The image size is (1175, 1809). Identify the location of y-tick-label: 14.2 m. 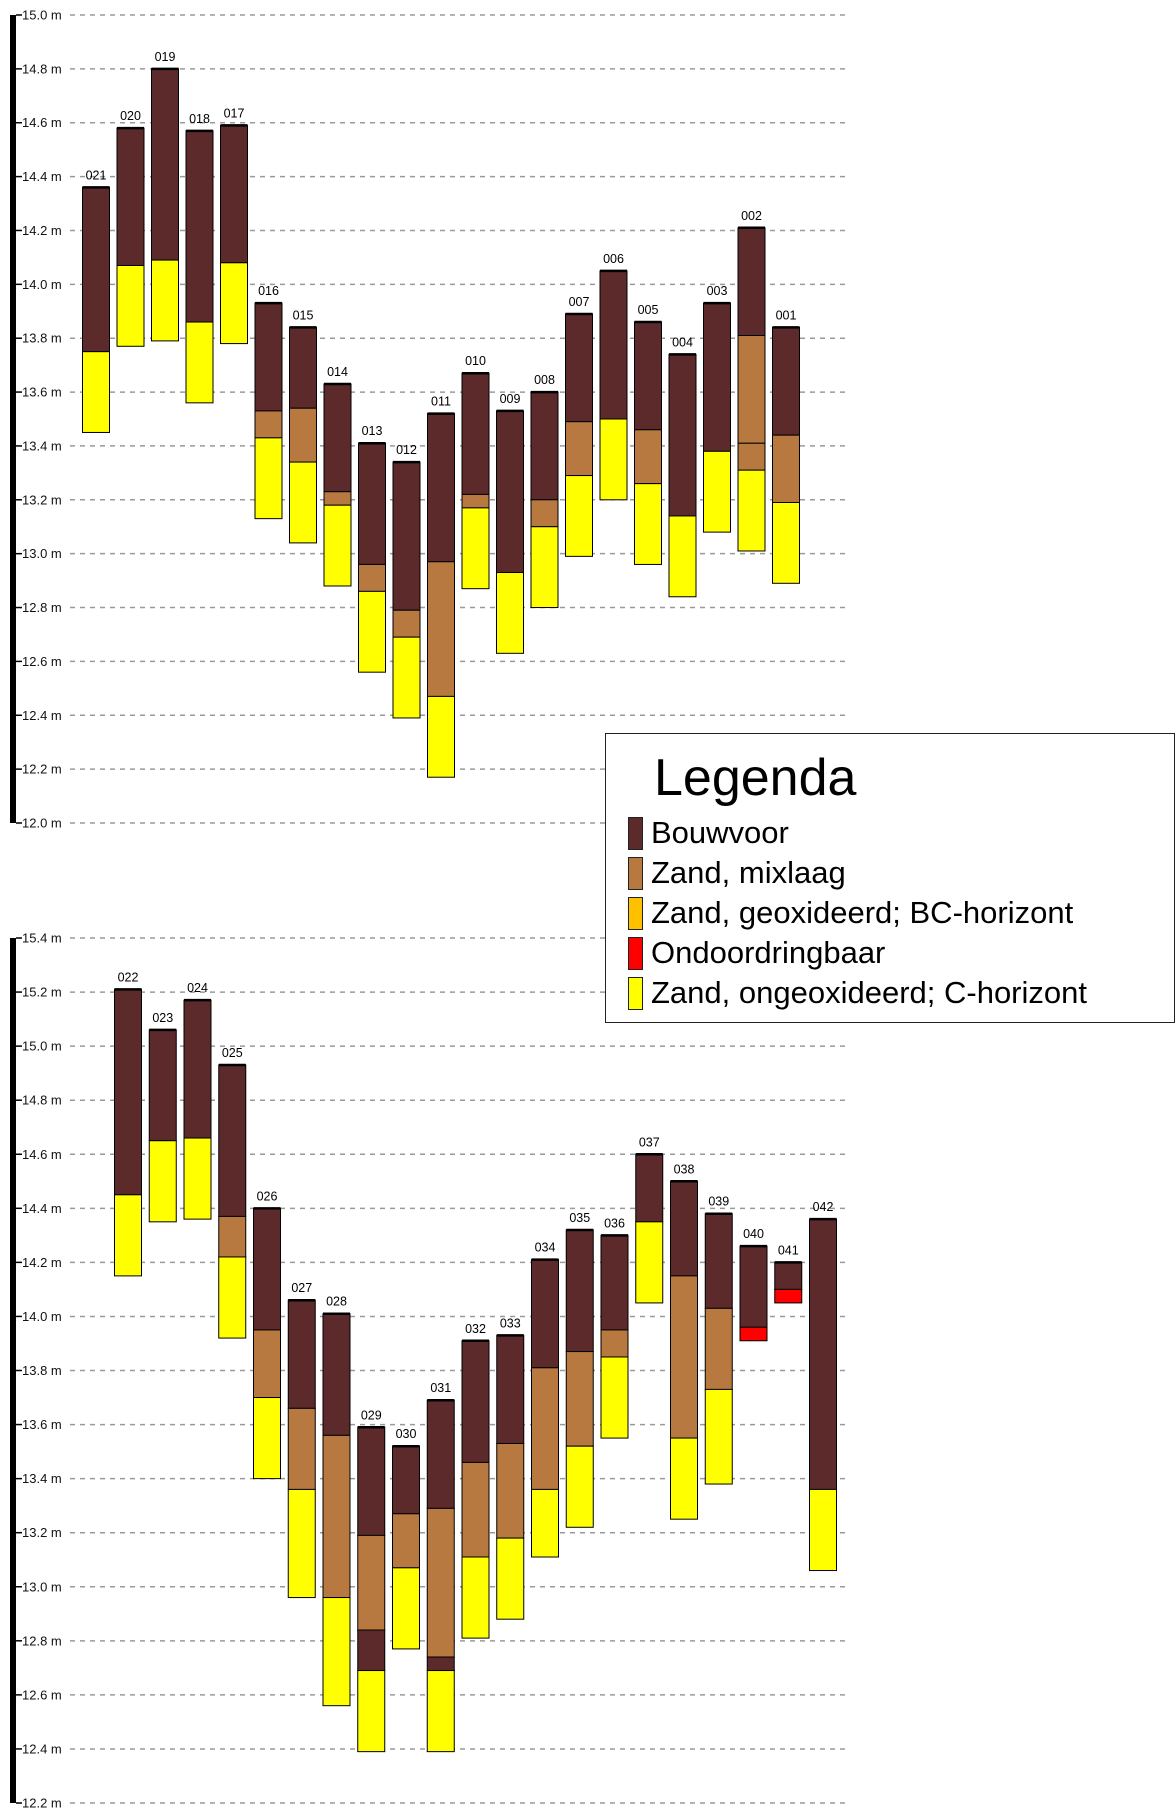
(42, 1262).